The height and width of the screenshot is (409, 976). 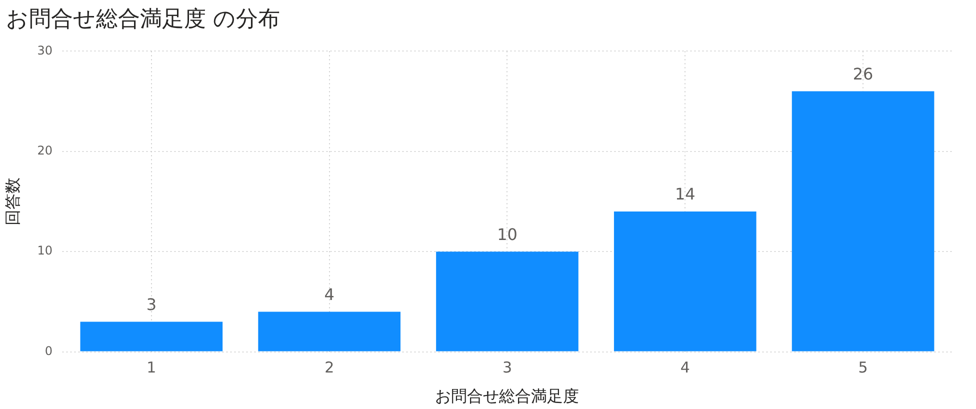 I want to click on y-tick-label: 10, so click(x=44, y=251).